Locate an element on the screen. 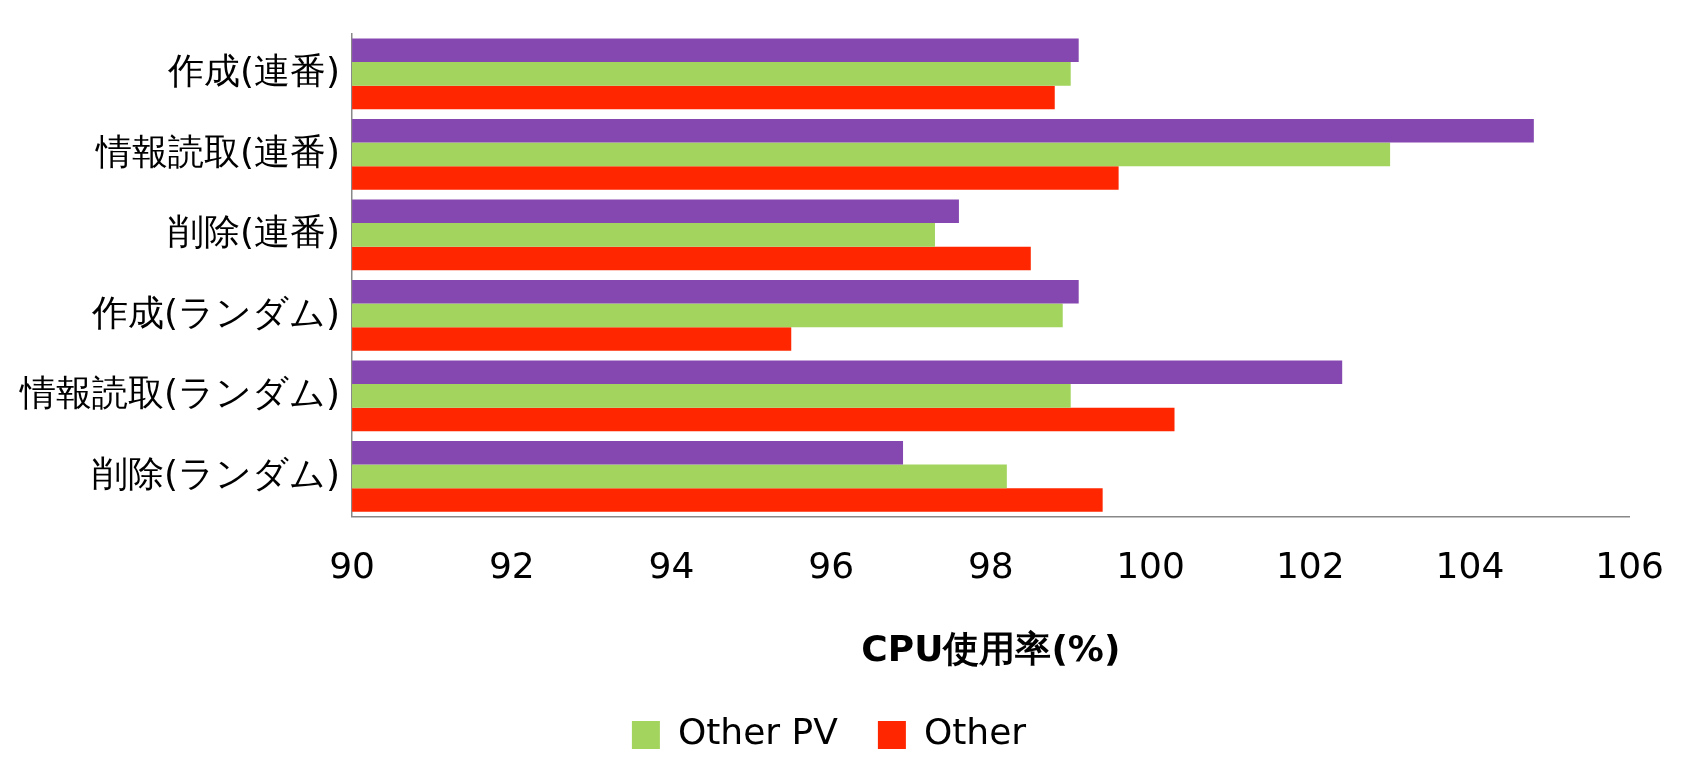 The width and height of the screenshot is (1694, 767). x-tick-label: 104 is located at coordinates (1470, 565).